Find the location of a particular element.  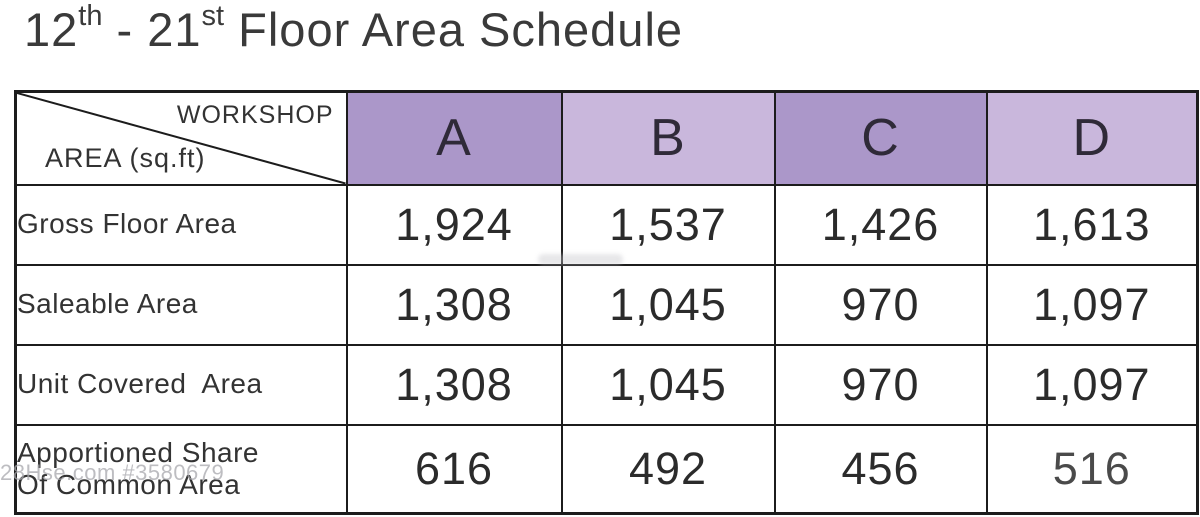

title-dash: - is located at coordinates (125, 29).